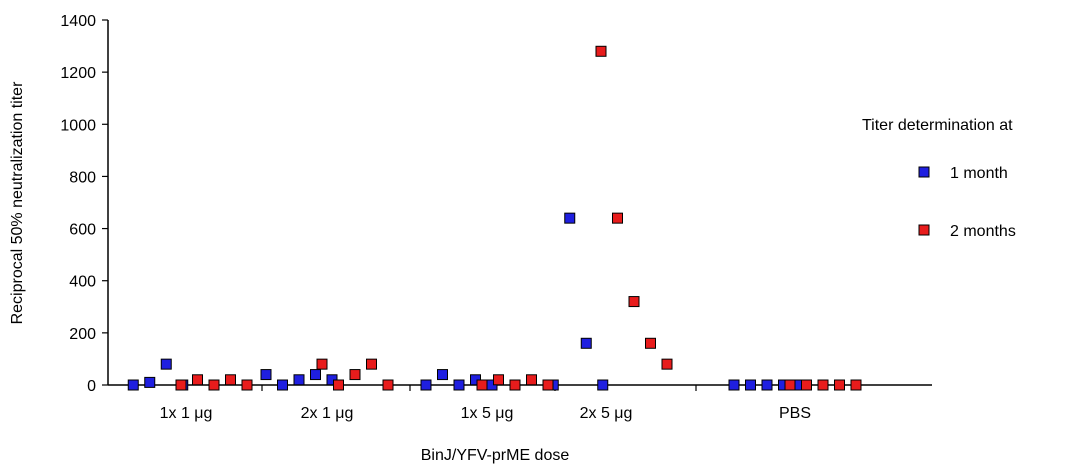  I want to click on x-tick-label: 1x 1 μg, so click(186, 413).